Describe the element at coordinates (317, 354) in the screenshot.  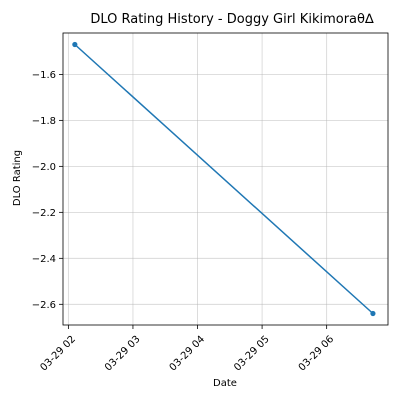
I see `x-tick-label: 03-29 06` at that location.